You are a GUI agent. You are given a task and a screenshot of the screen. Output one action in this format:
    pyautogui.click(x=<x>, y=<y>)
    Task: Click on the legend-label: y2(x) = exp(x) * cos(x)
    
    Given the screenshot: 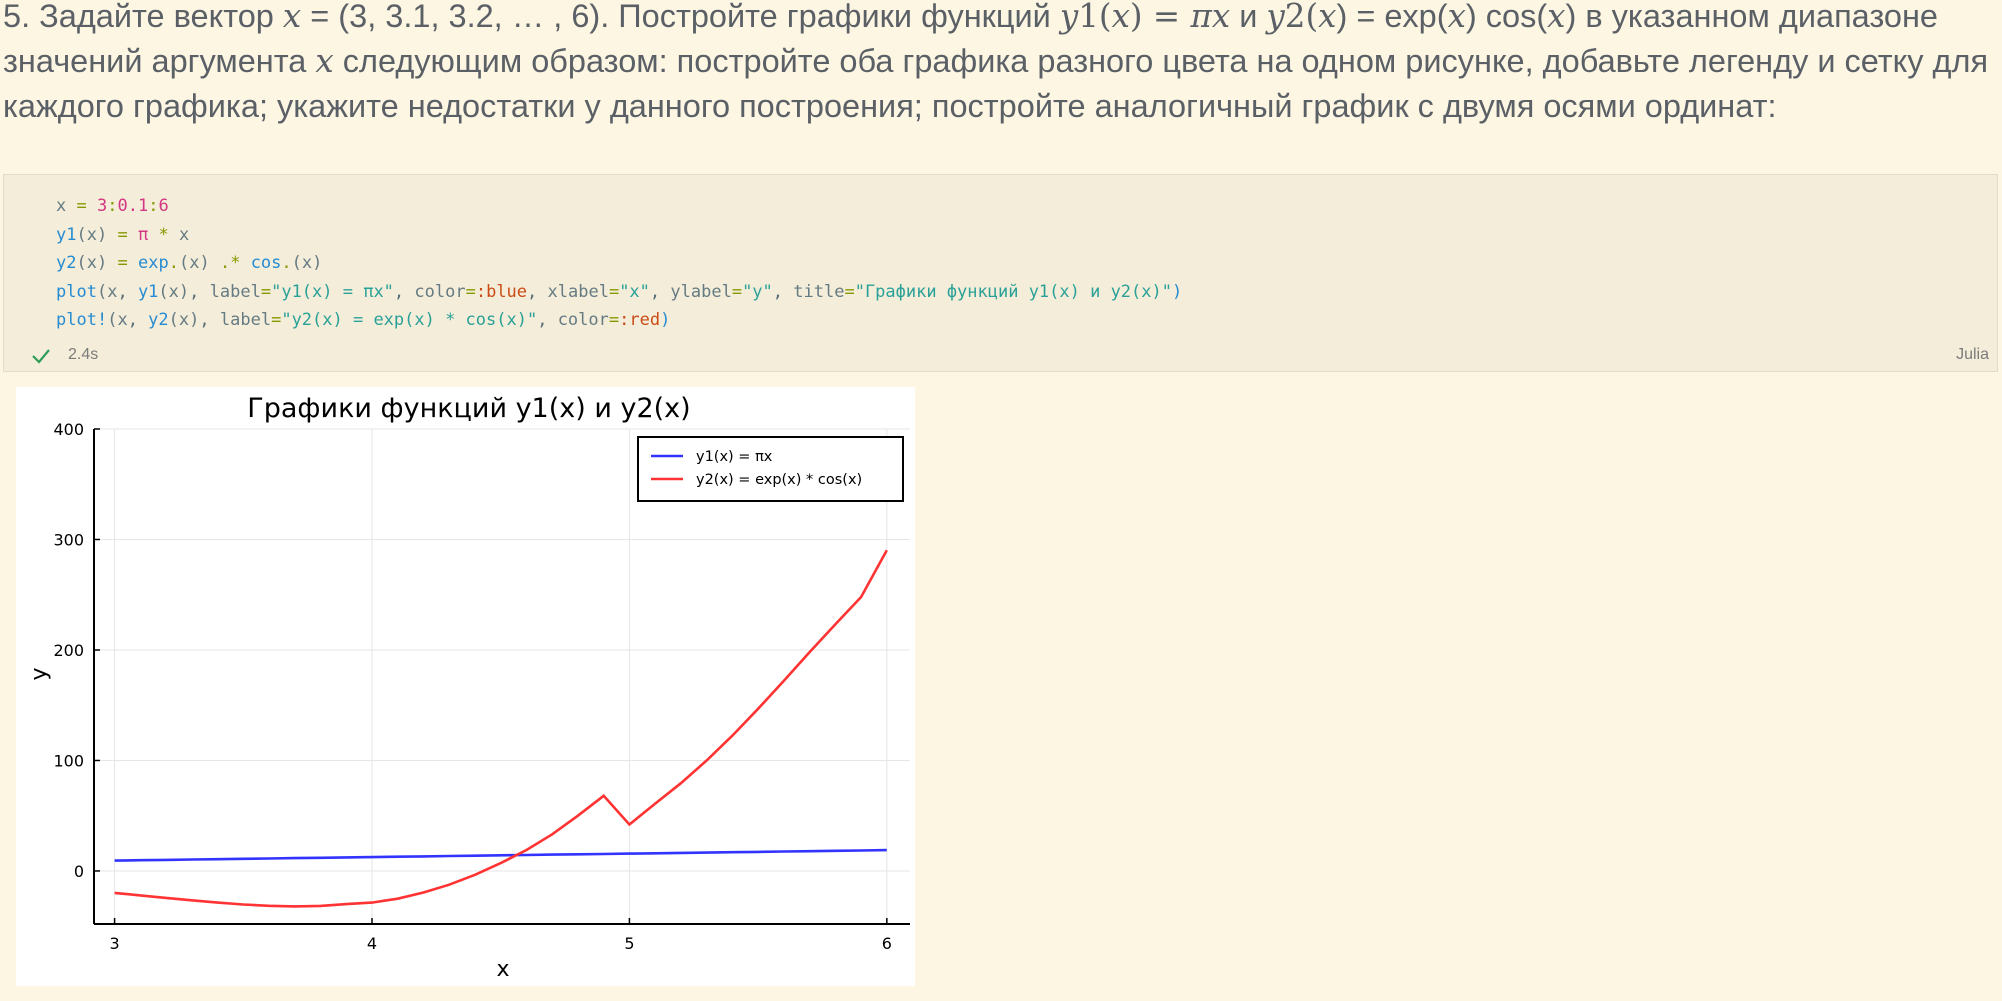 What is the action you would take?
    pyautogui.click(x=779, y=480)
    